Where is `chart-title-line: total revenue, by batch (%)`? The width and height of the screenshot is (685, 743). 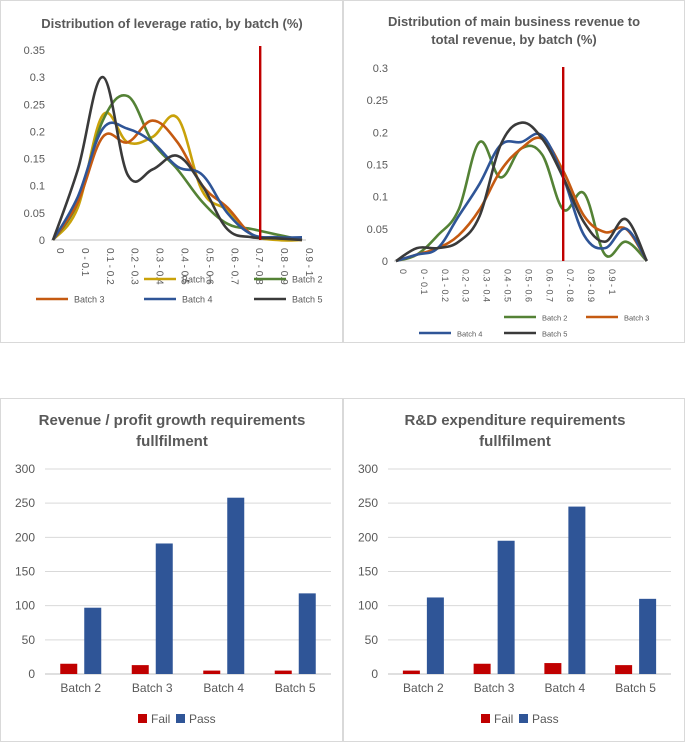
chart-title-line: total revenue, by batch (%) is located at coordinates (513, 39).